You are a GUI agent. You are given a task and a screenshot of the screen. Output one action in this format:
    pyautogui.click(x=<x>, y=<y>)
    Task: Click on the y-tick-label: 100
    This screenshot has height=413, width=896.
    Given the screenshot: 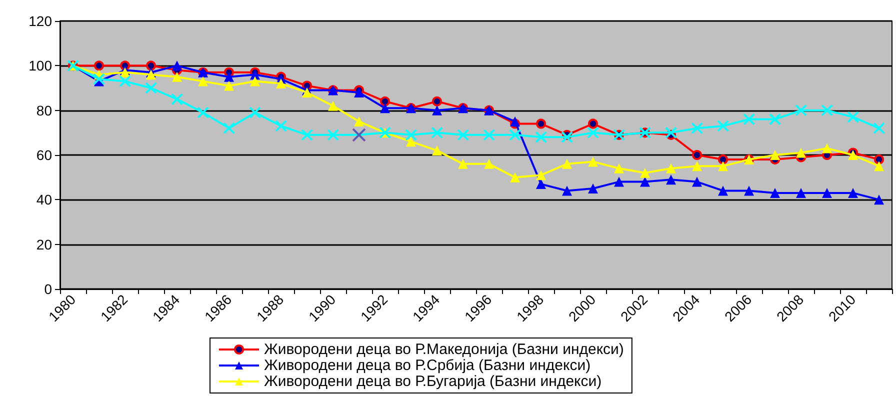 What is the action you would take?
    pyautogui.click(x=40, y=66)
    